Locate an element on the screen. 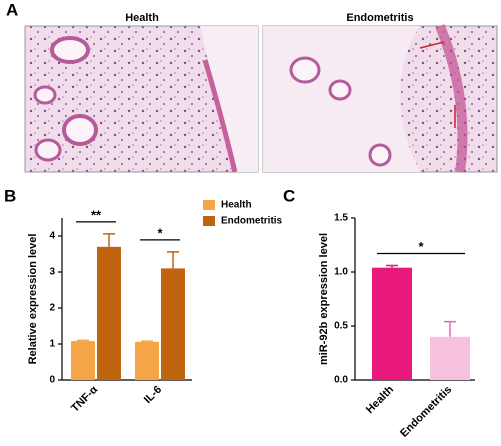 The height and width of the screenshot is (446, 501). panel-label: B is located at coordinates (10, 195).